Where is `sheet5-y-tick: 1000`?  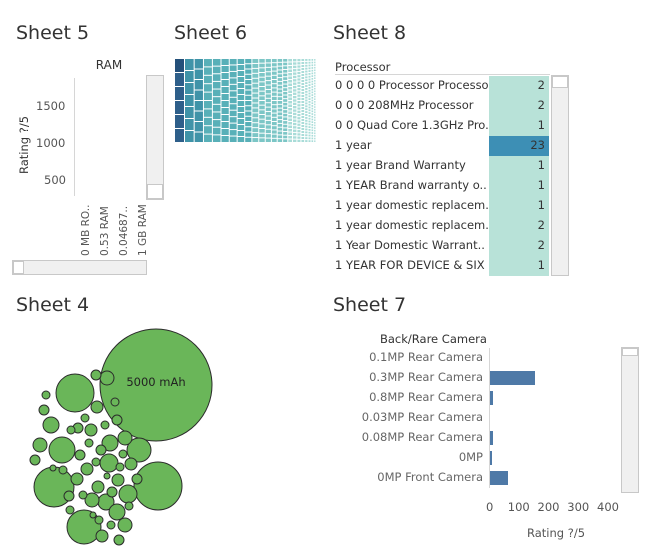 sheet5-y-tick: 1000 is located at coordinates (51, 143).